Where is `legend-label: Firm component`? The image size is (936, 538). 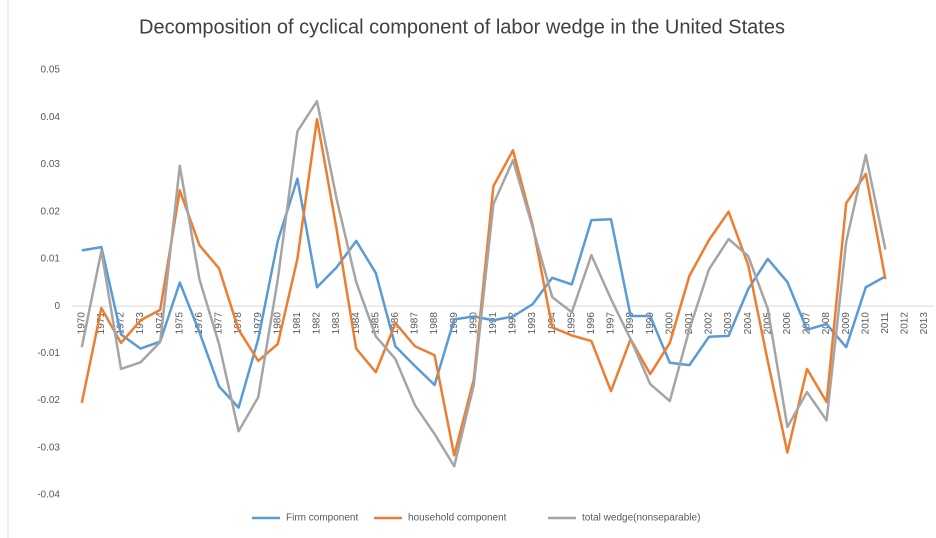
legend-label: Firm component is located at coordinates (322, 518).